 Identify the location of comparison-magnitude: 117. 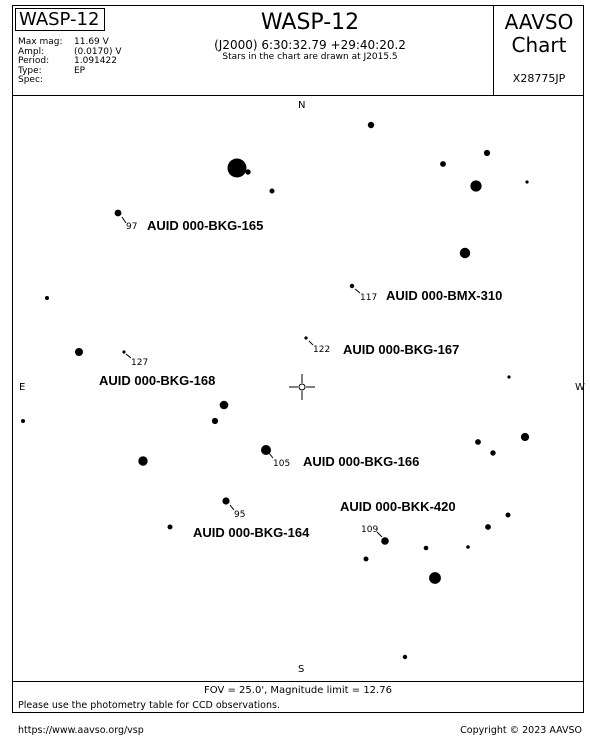
(368, 298).